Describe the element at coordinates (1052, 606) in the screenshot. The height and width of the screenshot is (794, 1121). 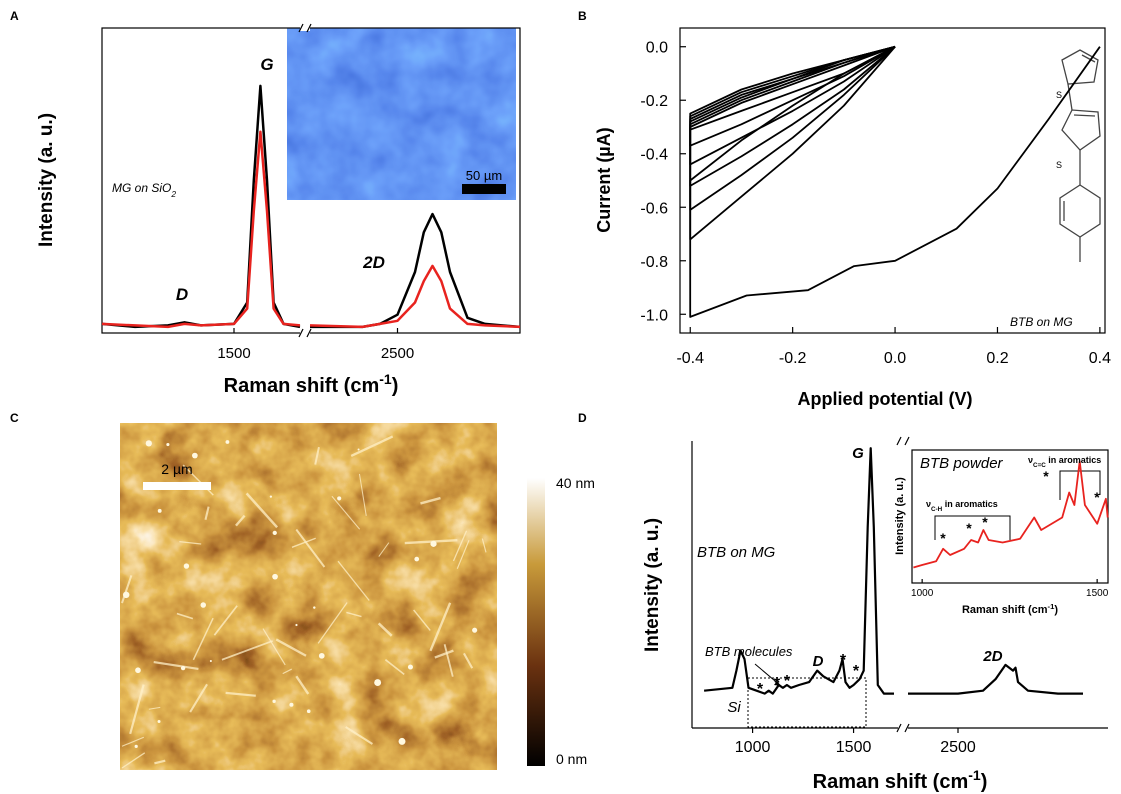
I see `inset-x-label-part: -1` at that location.